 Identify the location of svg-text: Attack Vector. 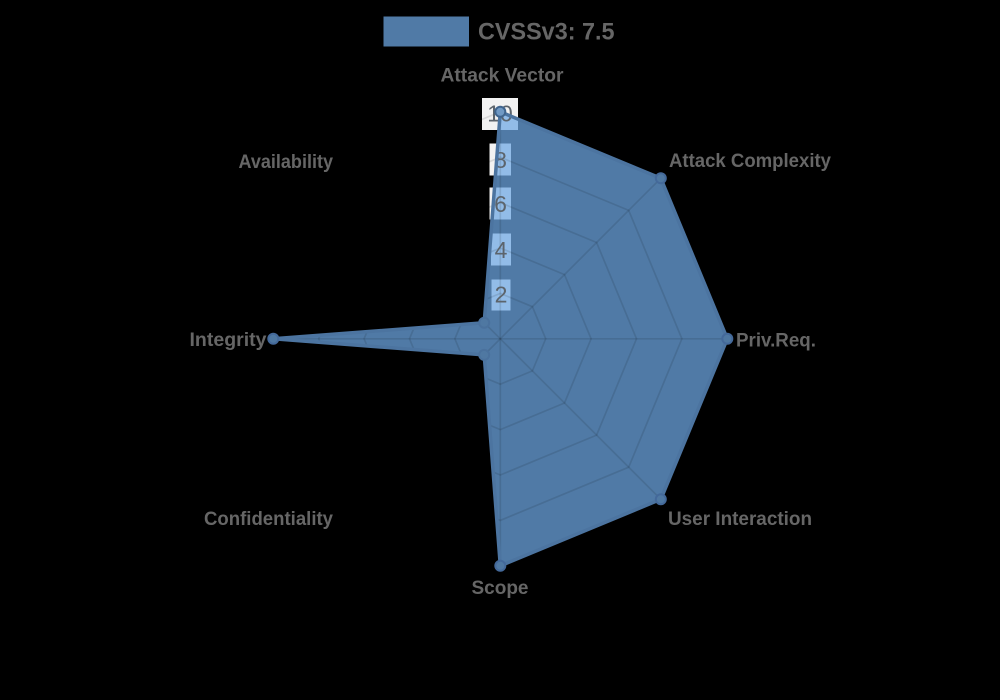
(503, 76).